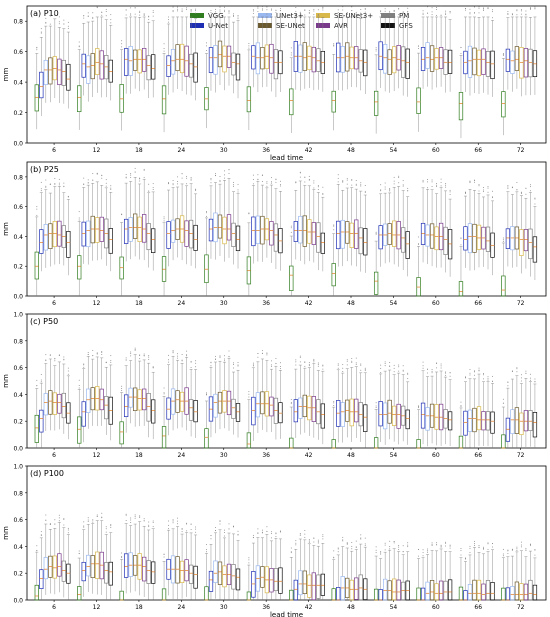 The image size is (550, 617). I want to click on legend-swatch, so click(388, 15).